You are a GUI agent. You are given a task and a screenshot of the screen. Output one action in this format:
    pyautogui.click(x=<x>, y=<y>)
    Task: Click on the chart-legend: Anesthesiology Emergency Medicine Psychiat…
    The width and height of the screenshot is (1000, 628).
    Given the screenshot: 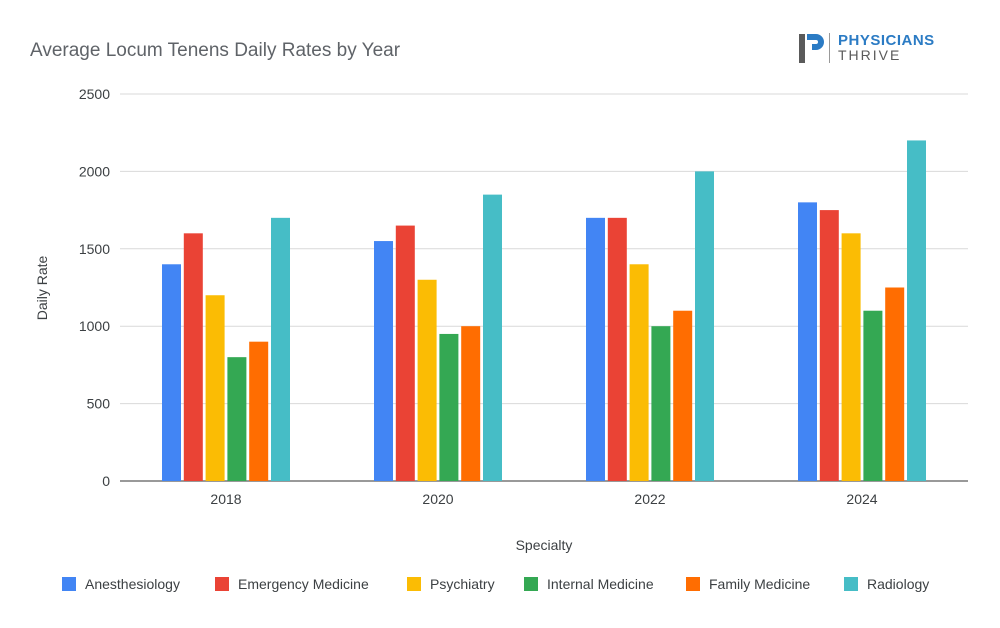 What is the action you would take?
    pyautogui.click(x=500, y=584)
    